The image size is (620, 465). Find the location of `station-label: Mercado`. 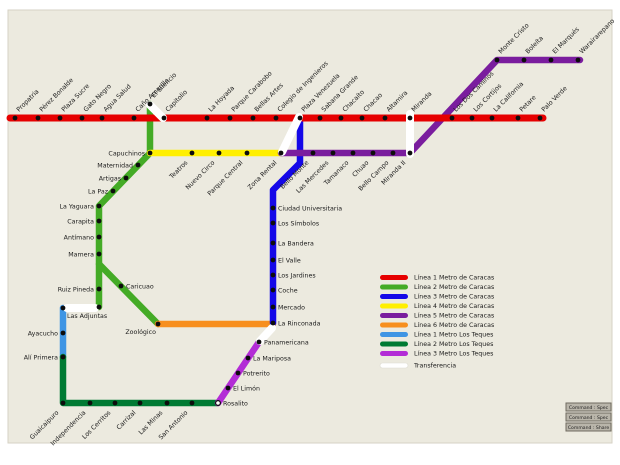

station-label: Mercado is located at coordinates (291, 307).